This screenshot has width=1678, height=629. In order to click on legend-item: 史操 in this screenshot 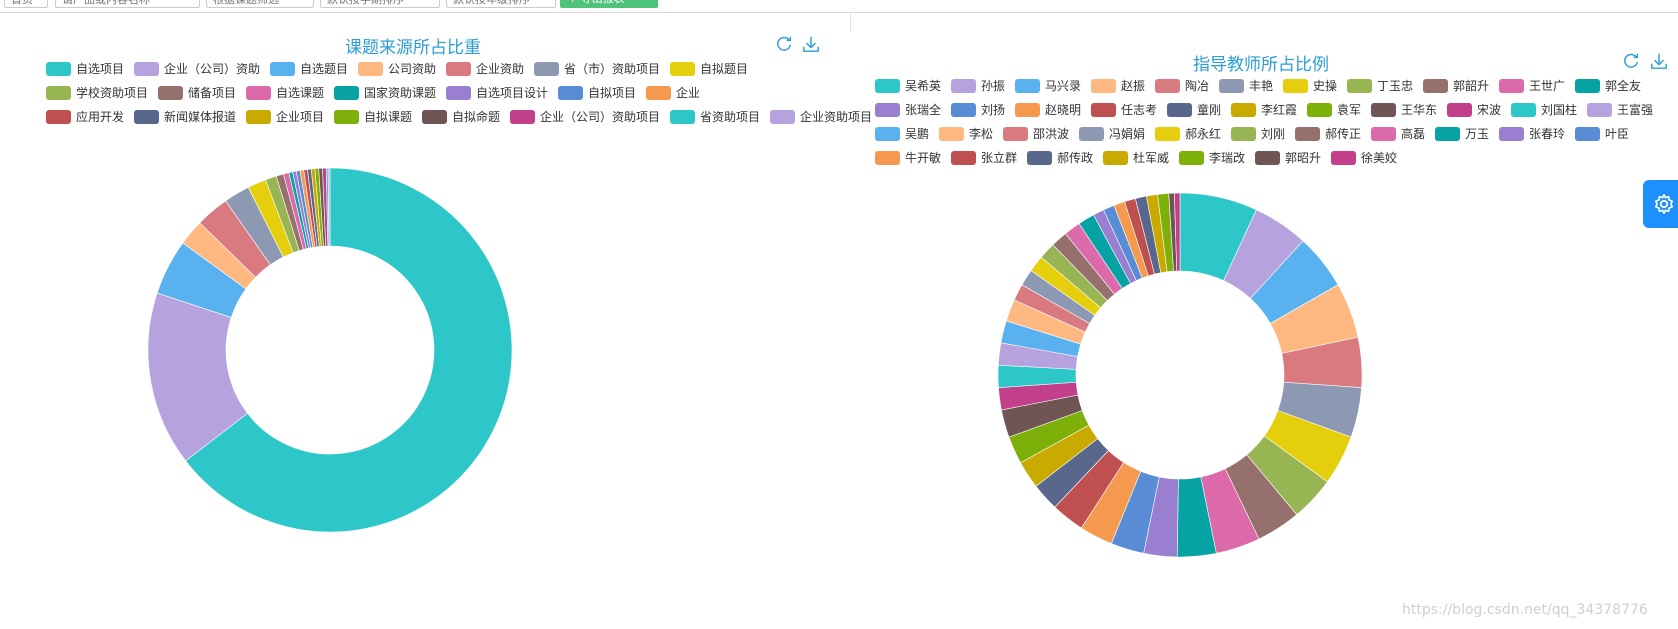, I will do `click(1310, 85)`.